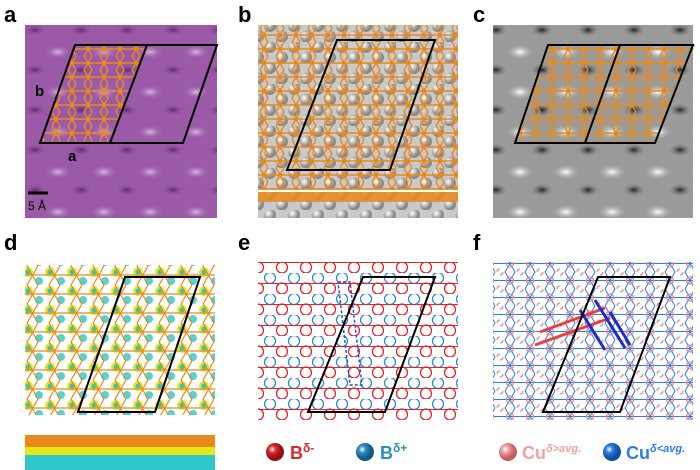  What do you see at coordinates (10, 242) in the screenshot?
I see `panel-label: d` at bounding box center [10, 242].